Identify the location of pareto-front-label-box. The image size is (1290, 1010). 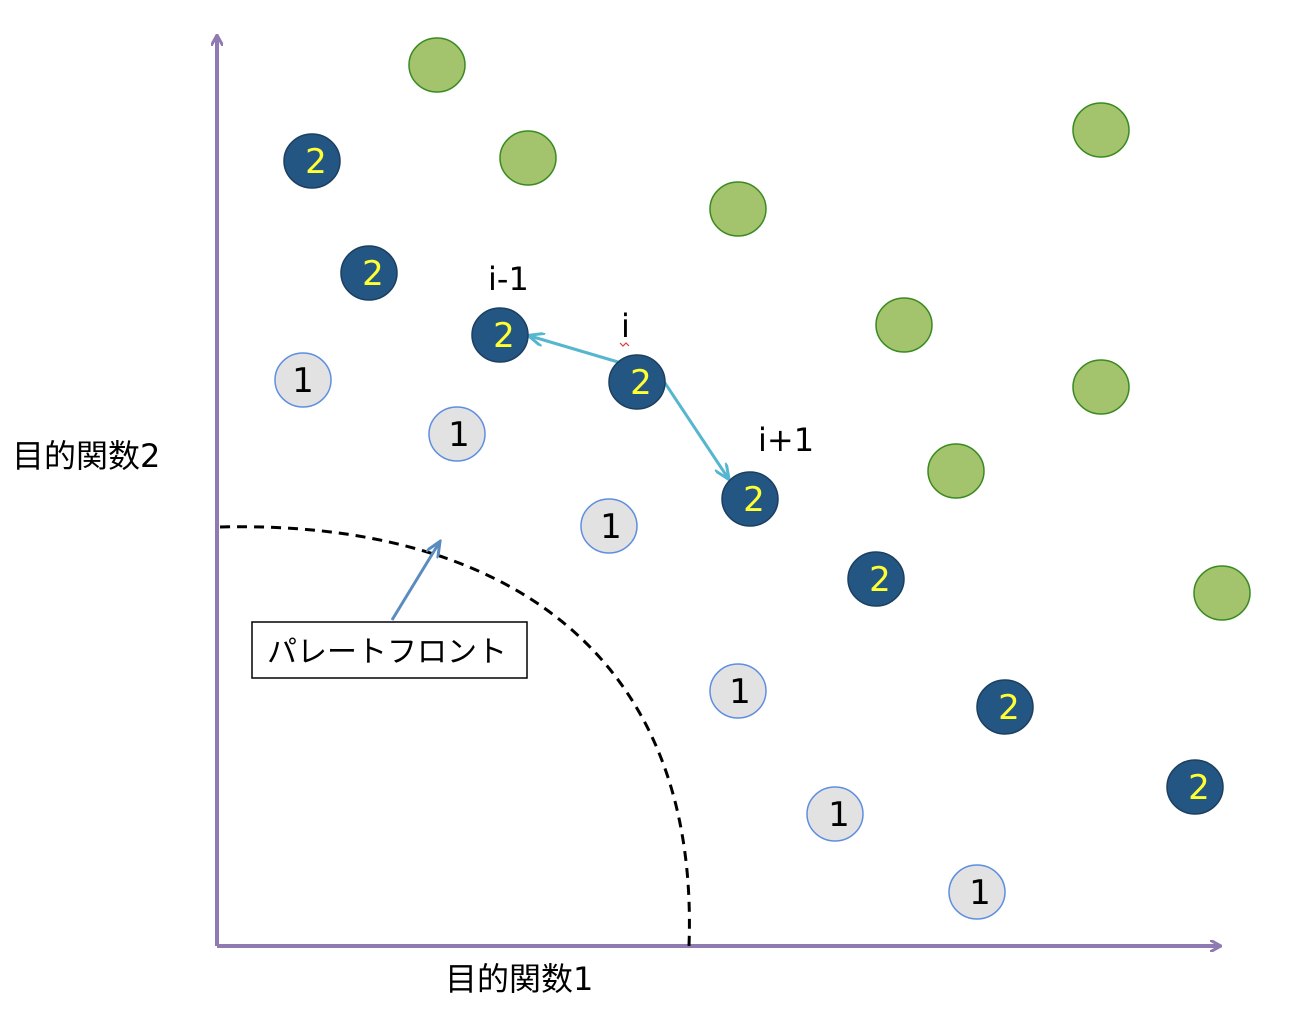
(389, 650).